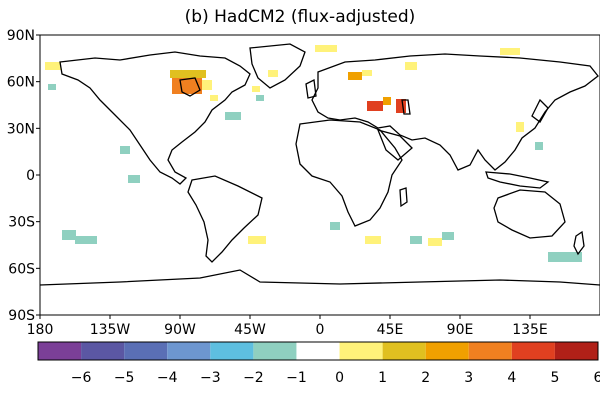 This screenshot has width=600, height=400. Describe the element at coordinates (367, 73) in the screenshot. I see `anomaly-cell-eu-north2` at that location.